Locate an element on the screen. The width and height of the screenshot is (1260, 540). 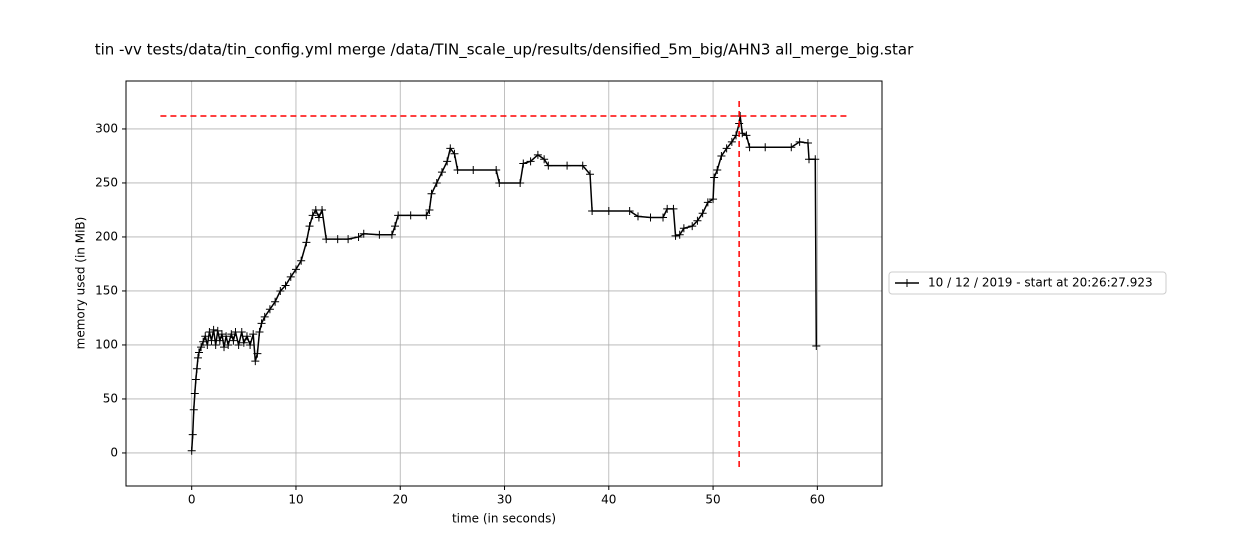
y-tick-label: 0 is located at coordinates (114, 452).